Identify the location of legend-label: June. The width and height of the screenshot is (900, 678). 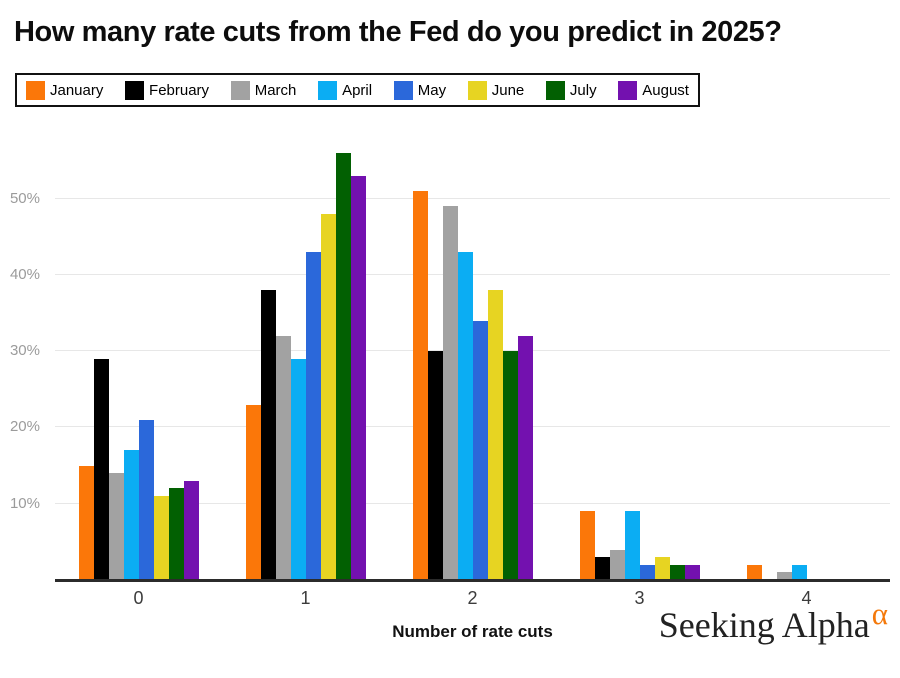
(508, 90).